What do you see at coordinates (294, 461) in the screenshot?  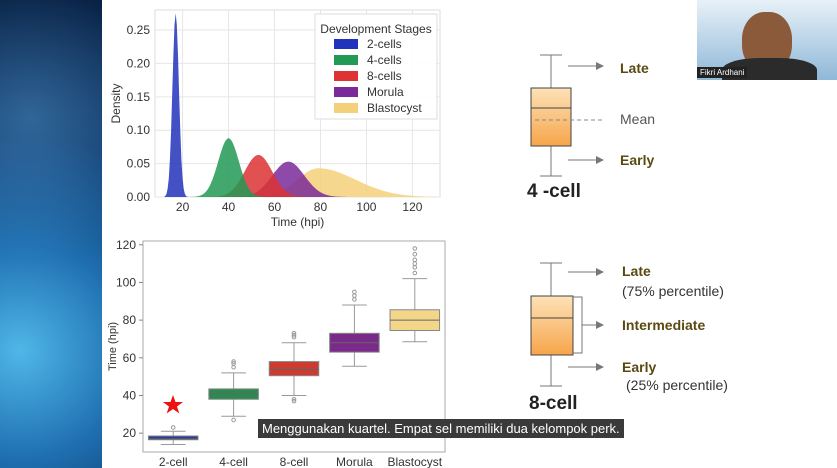 I see `x-tick-label: 8-cell` at bounding box center [294, 461].